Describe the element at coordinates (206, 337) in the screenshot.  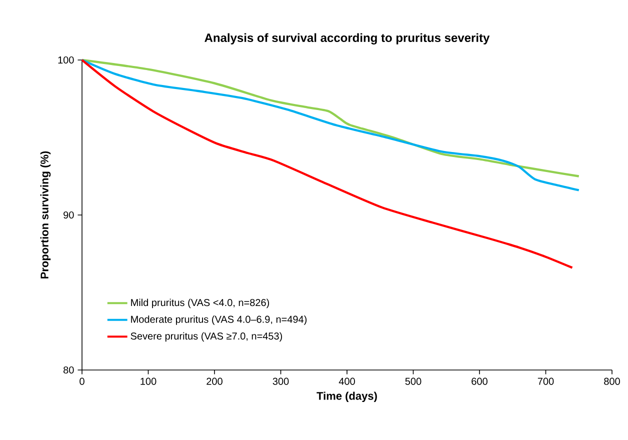
I see `legend-label: Severe pruritus (VAS ≥7.0, n=453)` at that location.